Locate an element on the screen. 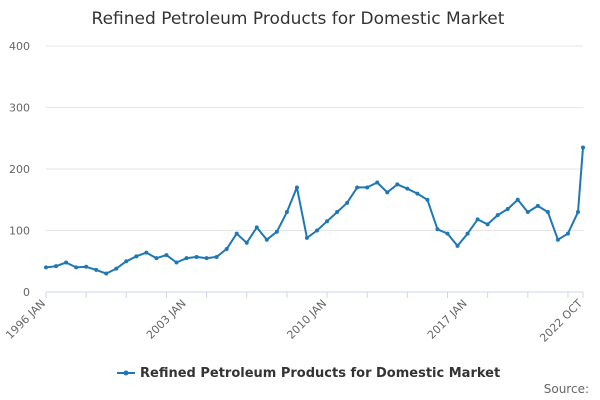 Image resolution: width=600 pixels, height=400 pixels. x-axis: 1996 JAN 2003 JAN 2010 JAN 2017 JAN 2022 OCT is located at coordinates (294, 318).